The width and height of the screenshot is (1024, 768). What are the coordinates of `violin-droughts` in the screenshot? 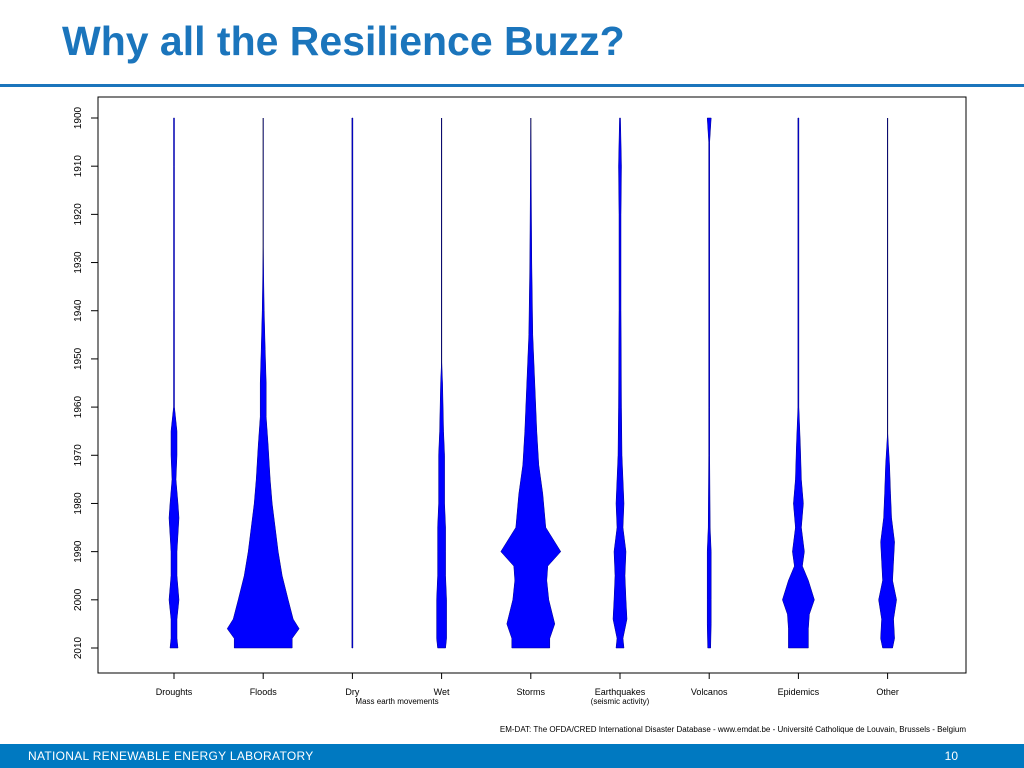 It's located at (174, 383).